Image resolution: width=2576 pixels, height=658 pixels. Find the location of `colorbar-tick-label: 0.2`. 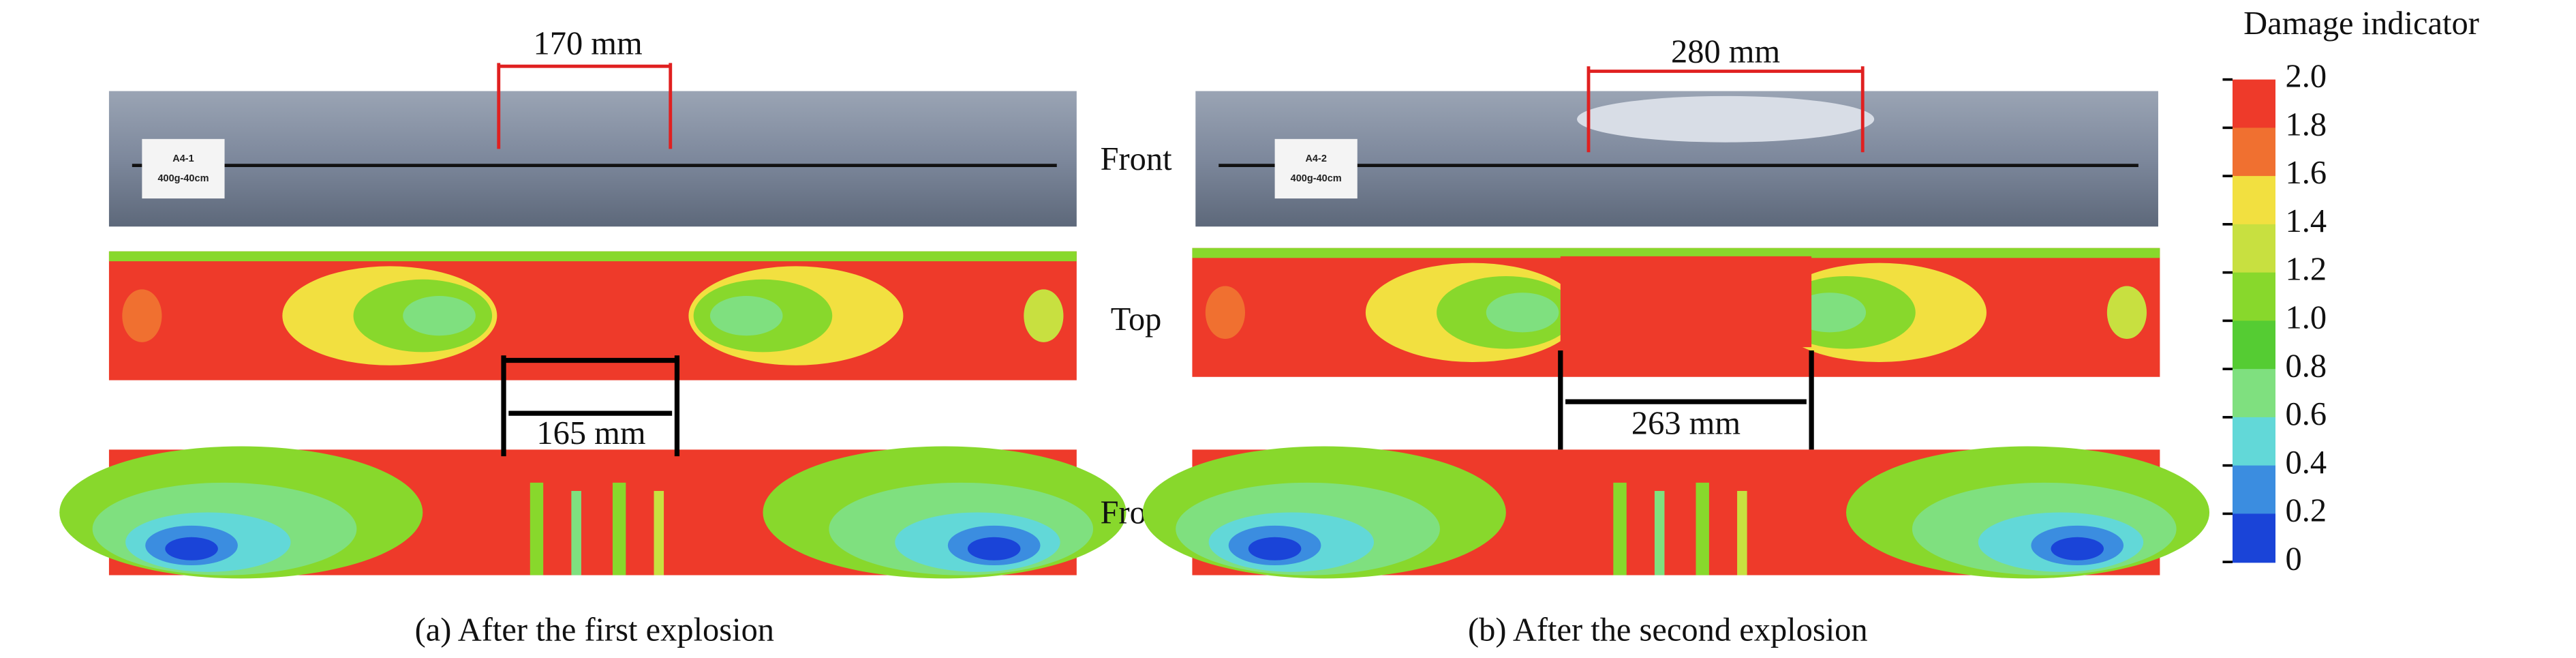

colorbar-tick-label: 0.2 is located at coordinates (2306, 511).